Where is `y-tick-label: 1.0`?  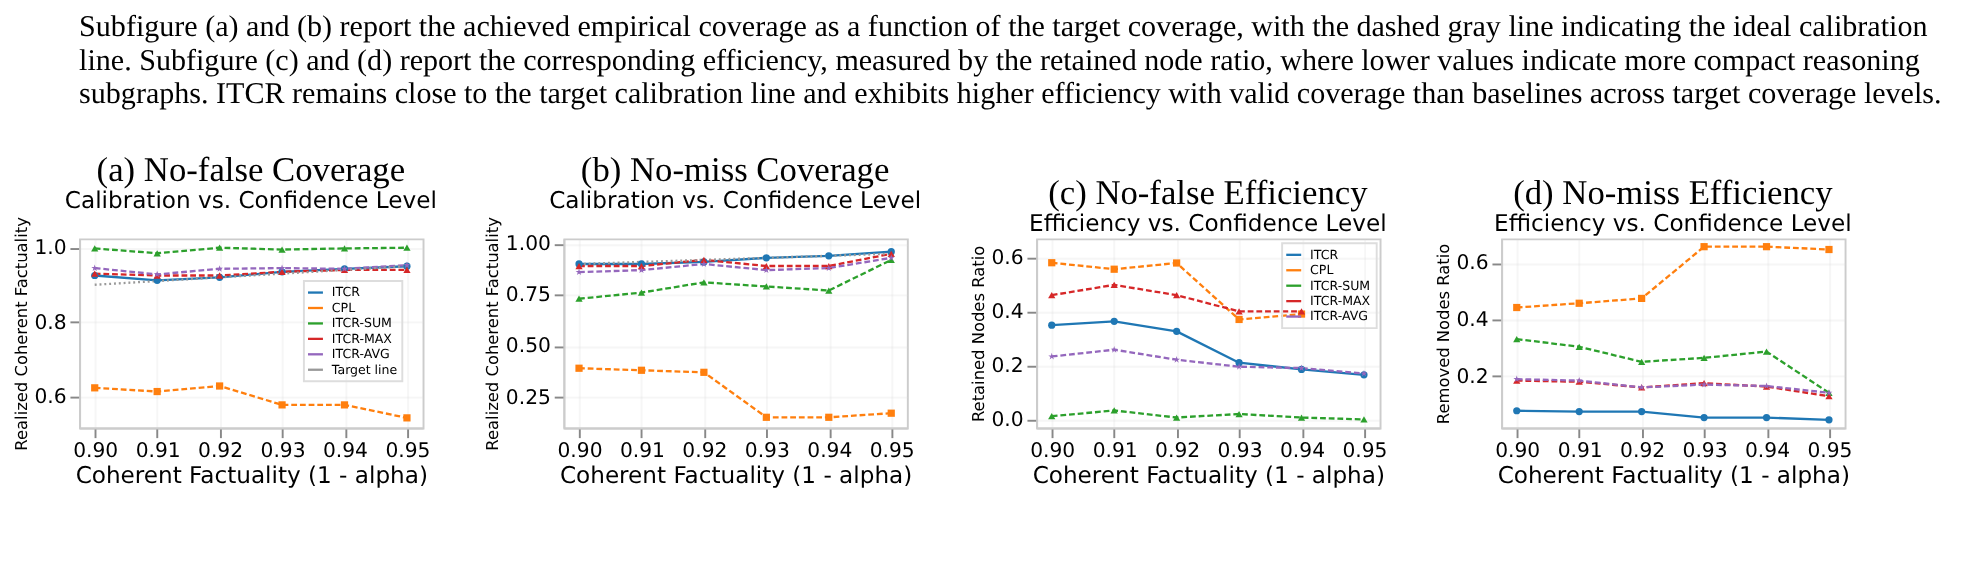
y-tick-label: 1.0 is located at coordinates (50, 249).